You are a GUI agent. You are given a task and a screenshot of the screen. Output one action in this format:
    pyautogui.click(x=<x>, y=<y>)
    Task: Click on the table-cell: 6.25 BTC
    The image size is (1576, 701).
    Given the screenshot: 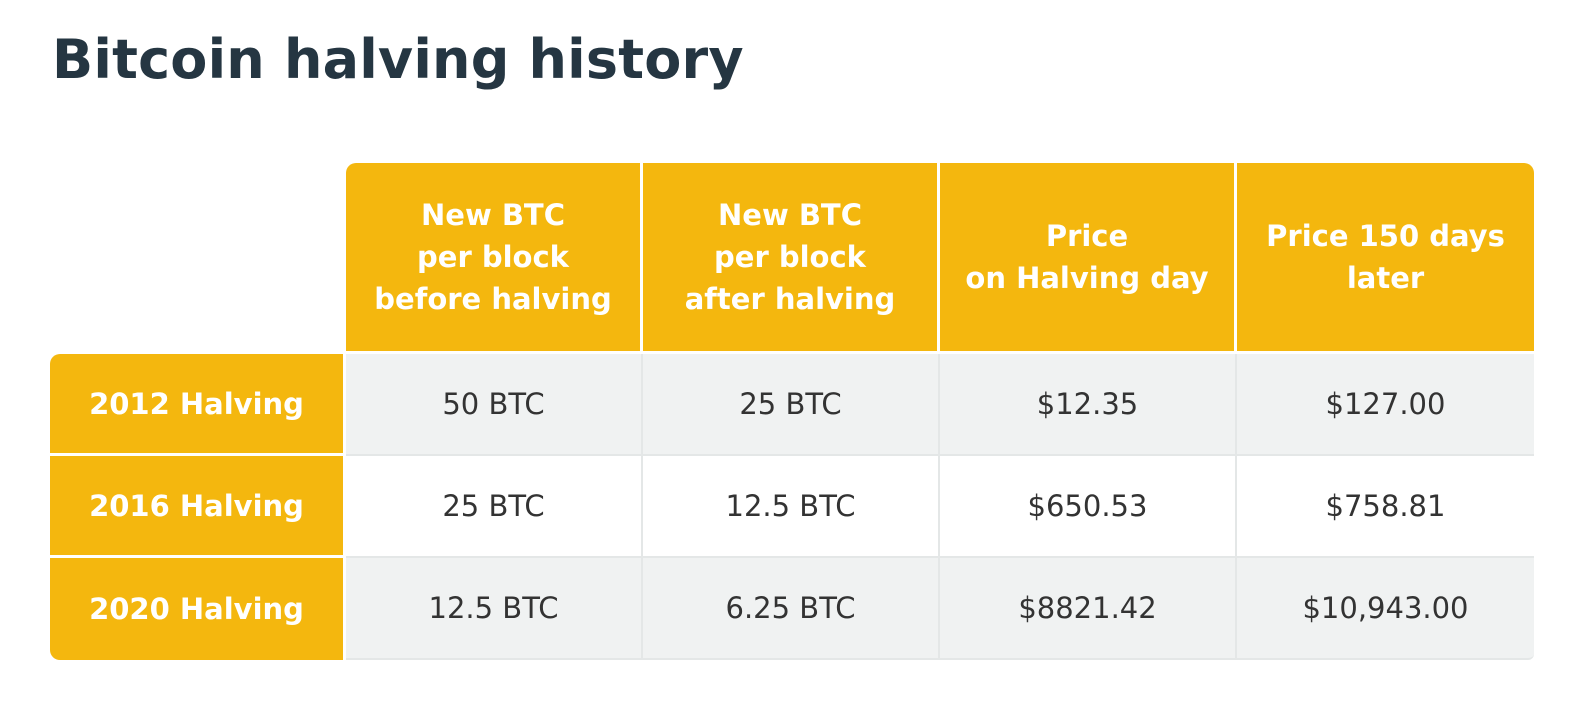 What is the action you would take?
    pyautogui.click(x=791, y=609)
    